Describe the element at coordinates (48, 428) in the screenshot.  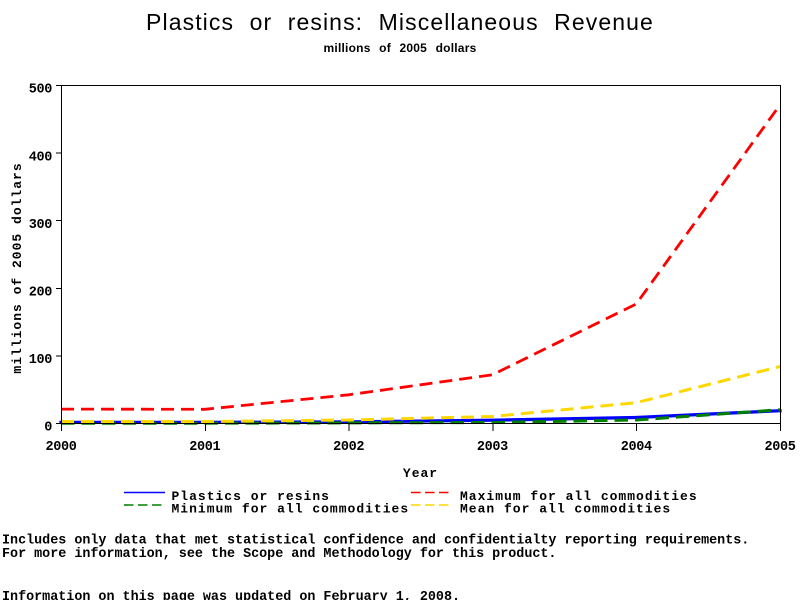
I see `svg-text: 0` at that location.